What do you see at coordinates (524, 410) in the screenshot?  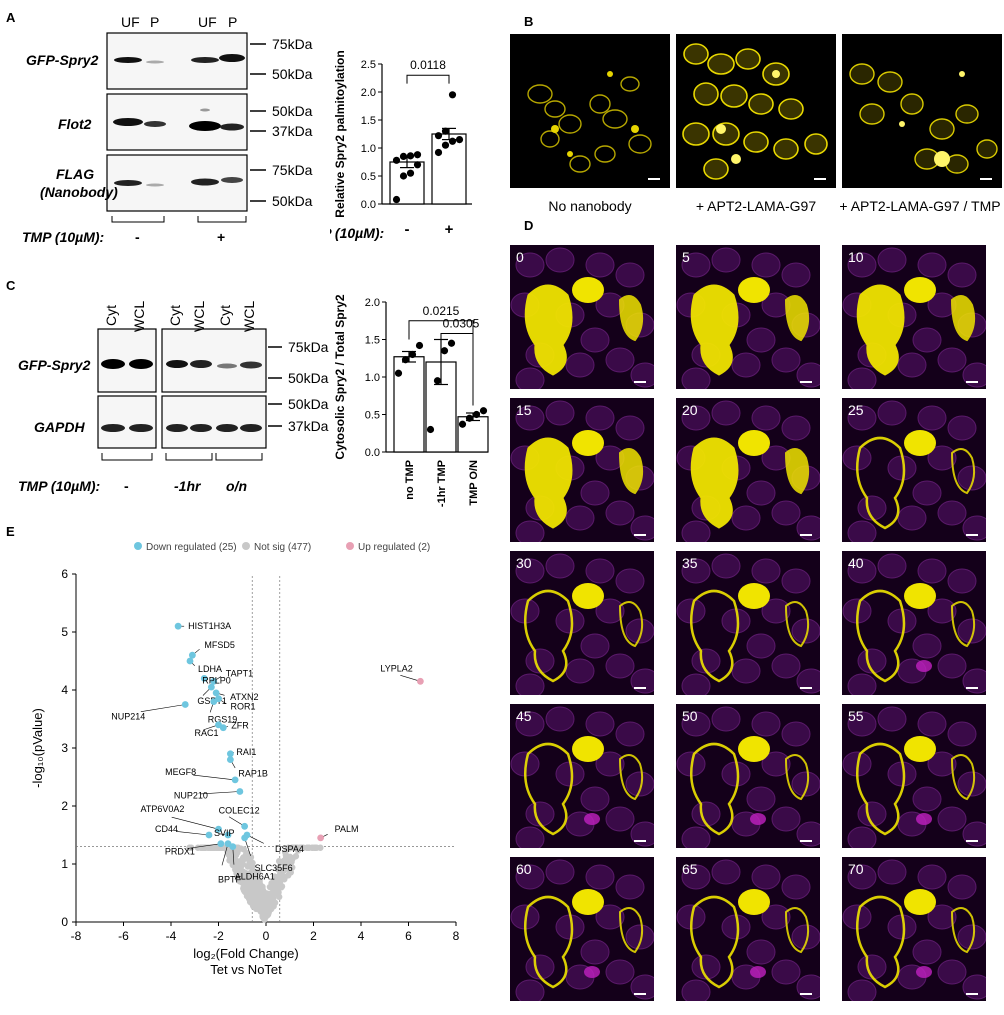 I see `timepoint-label: 15` at bounding box center [524, 410].